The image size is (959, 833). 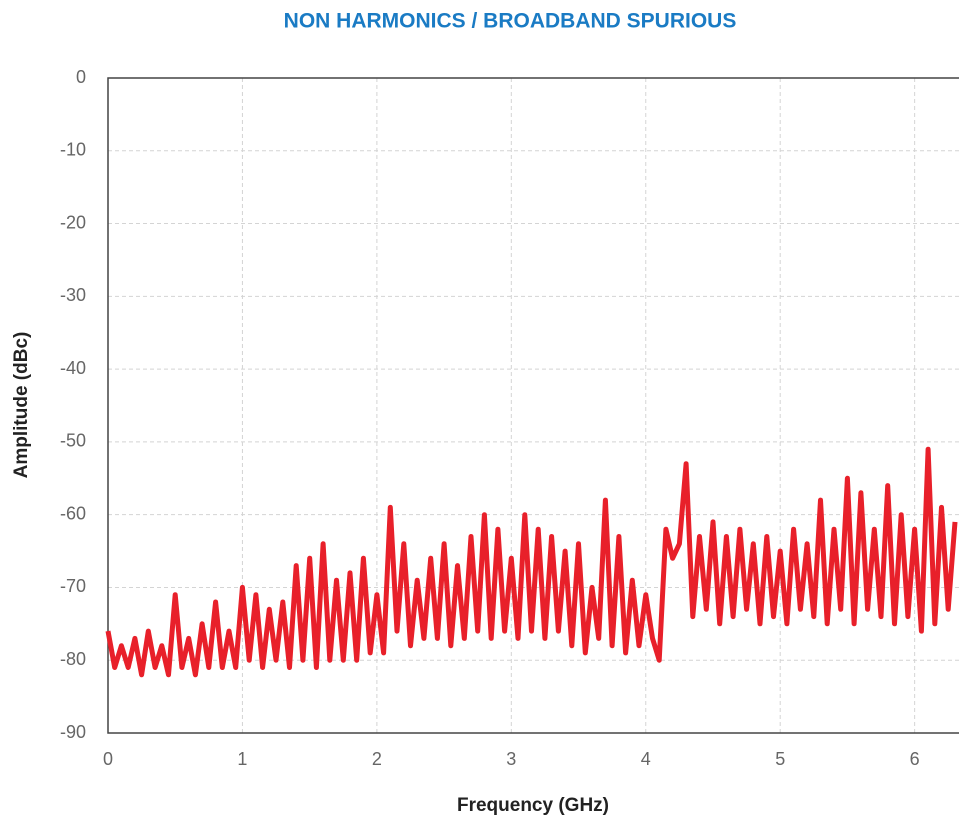 What do you see at coordinates (780, 759) in the screenshot?
I see `x-tick-label: 5` at bounding box center [780, 759].